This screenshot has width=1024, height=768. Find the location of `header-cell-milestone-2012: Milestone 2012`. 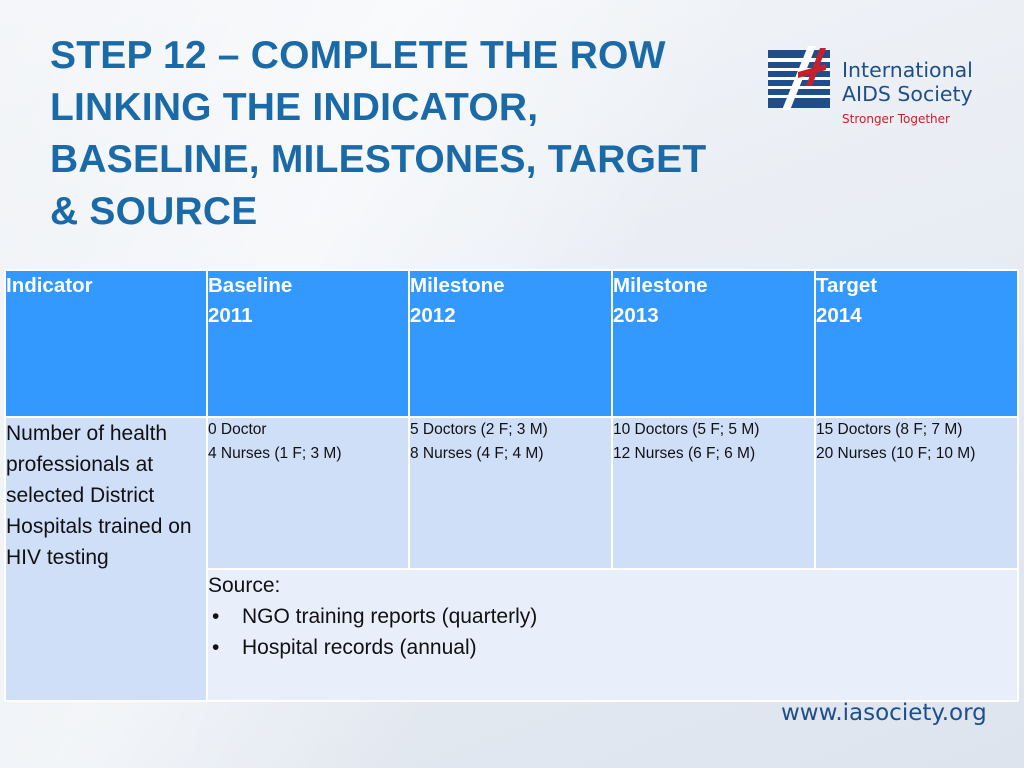

header-cell-milestone-2012: Milestone 2012 is located at coordinates (510, 343).